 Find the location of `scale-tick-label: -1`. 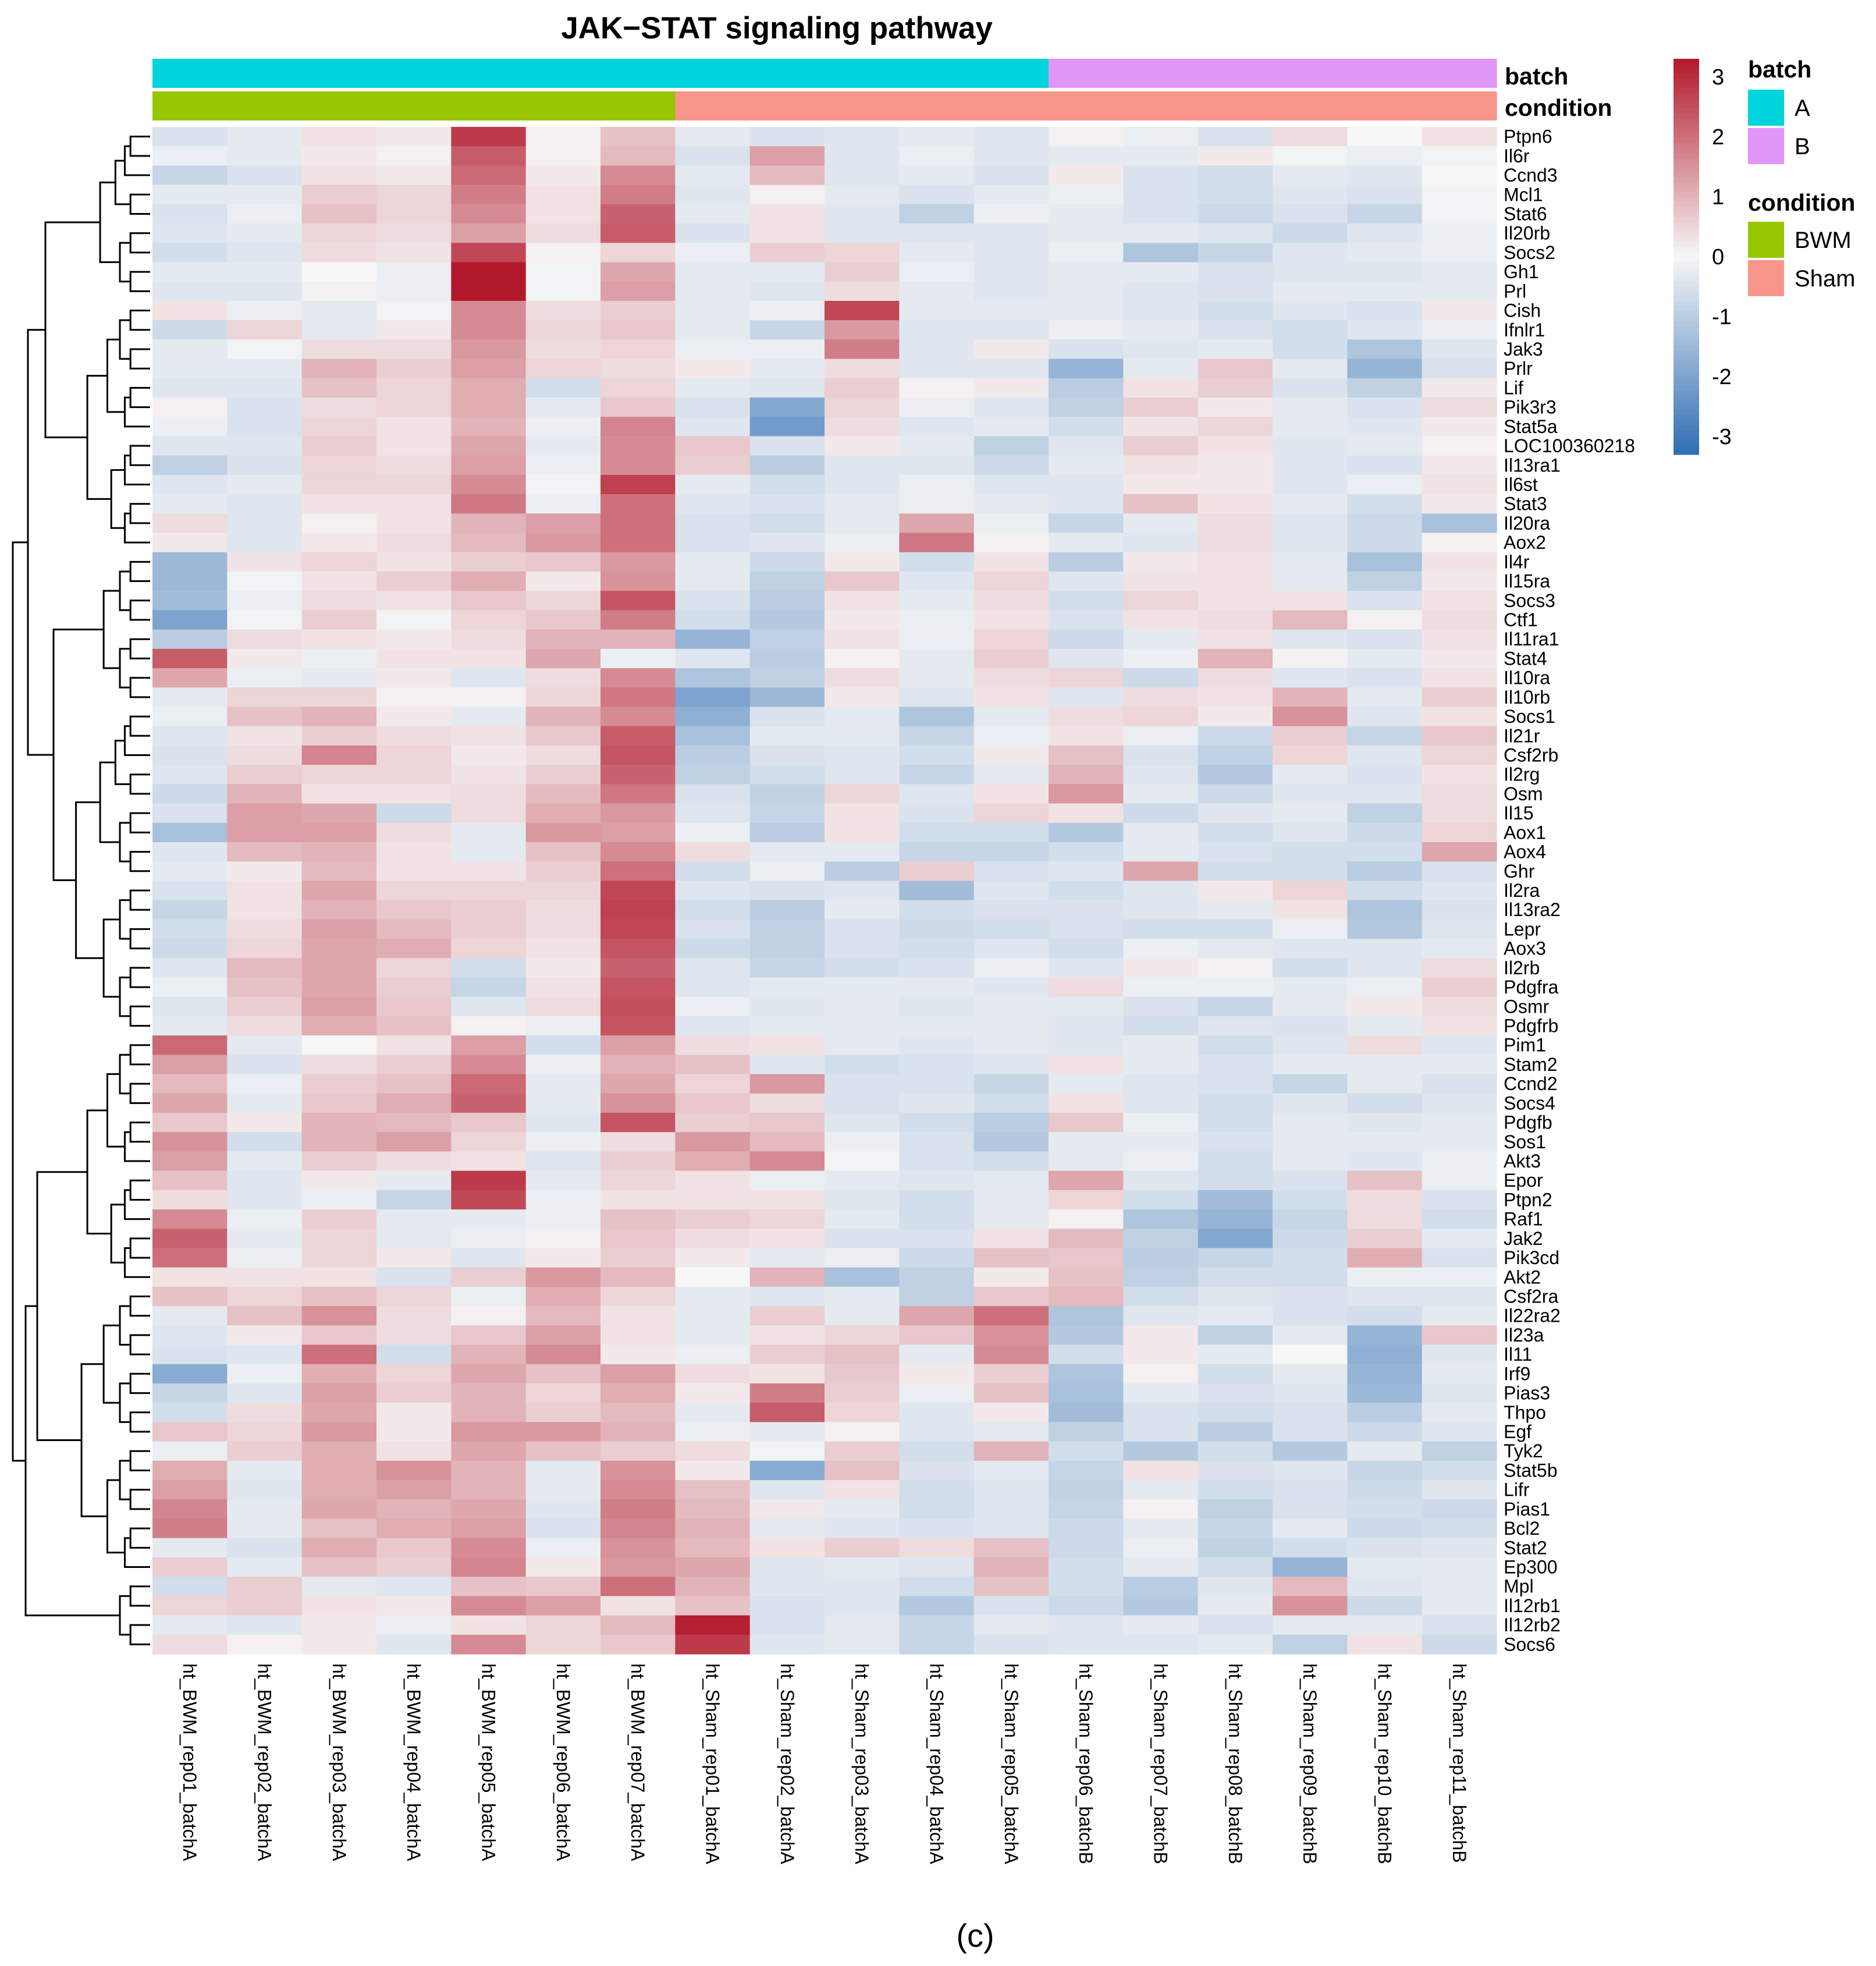

scale-tick-label: -1 is located at coordinates (1722, 317).